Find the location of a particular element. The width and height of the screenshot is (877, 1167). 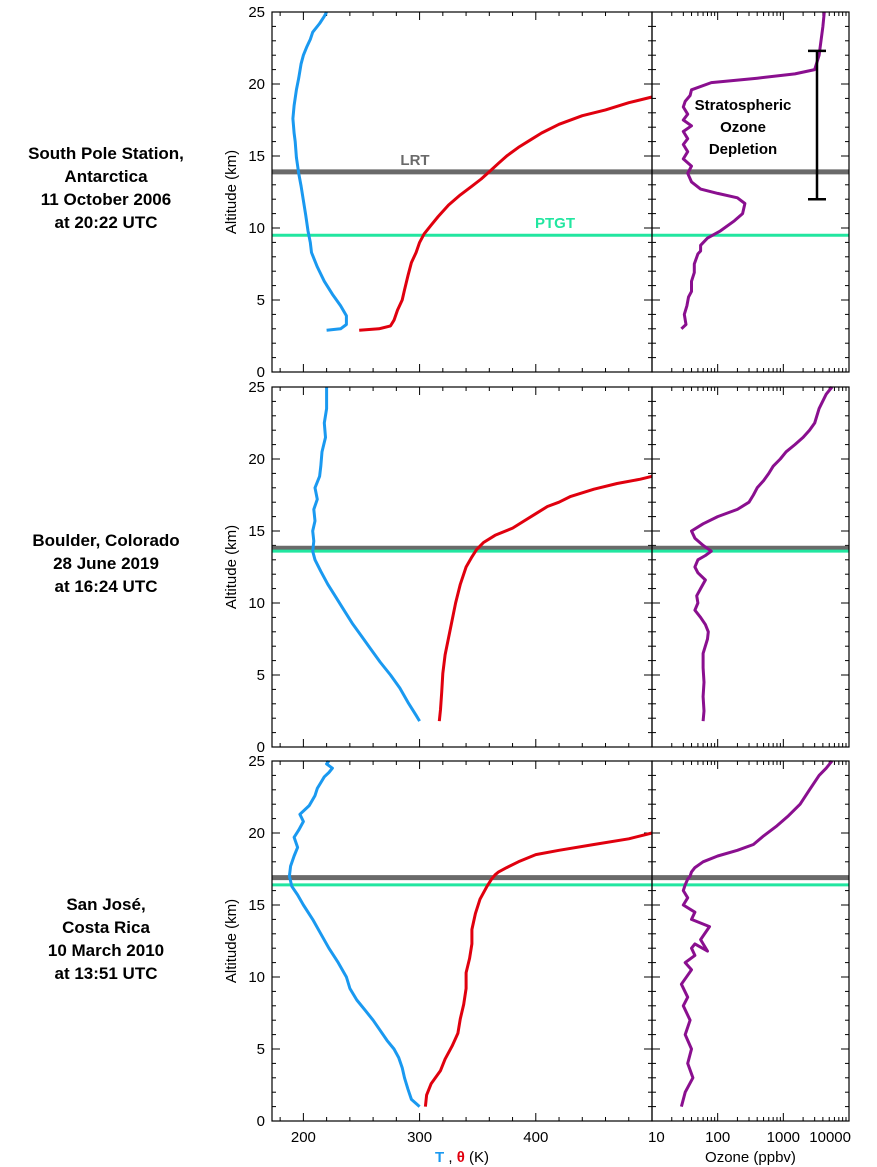

x-axis-theta-symbol: θ is located at coordinates (461, 1157).